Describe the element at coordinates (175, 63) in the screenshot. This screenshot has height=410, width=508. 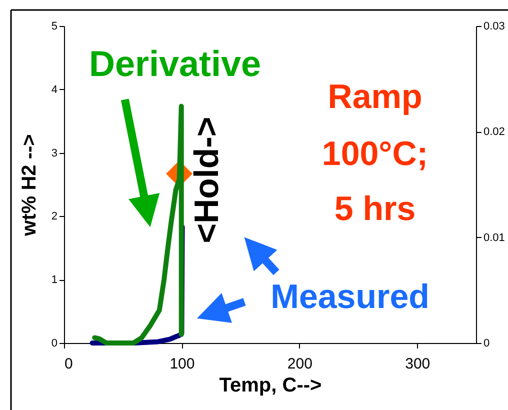
I see `annotation: Derivative` at that location.